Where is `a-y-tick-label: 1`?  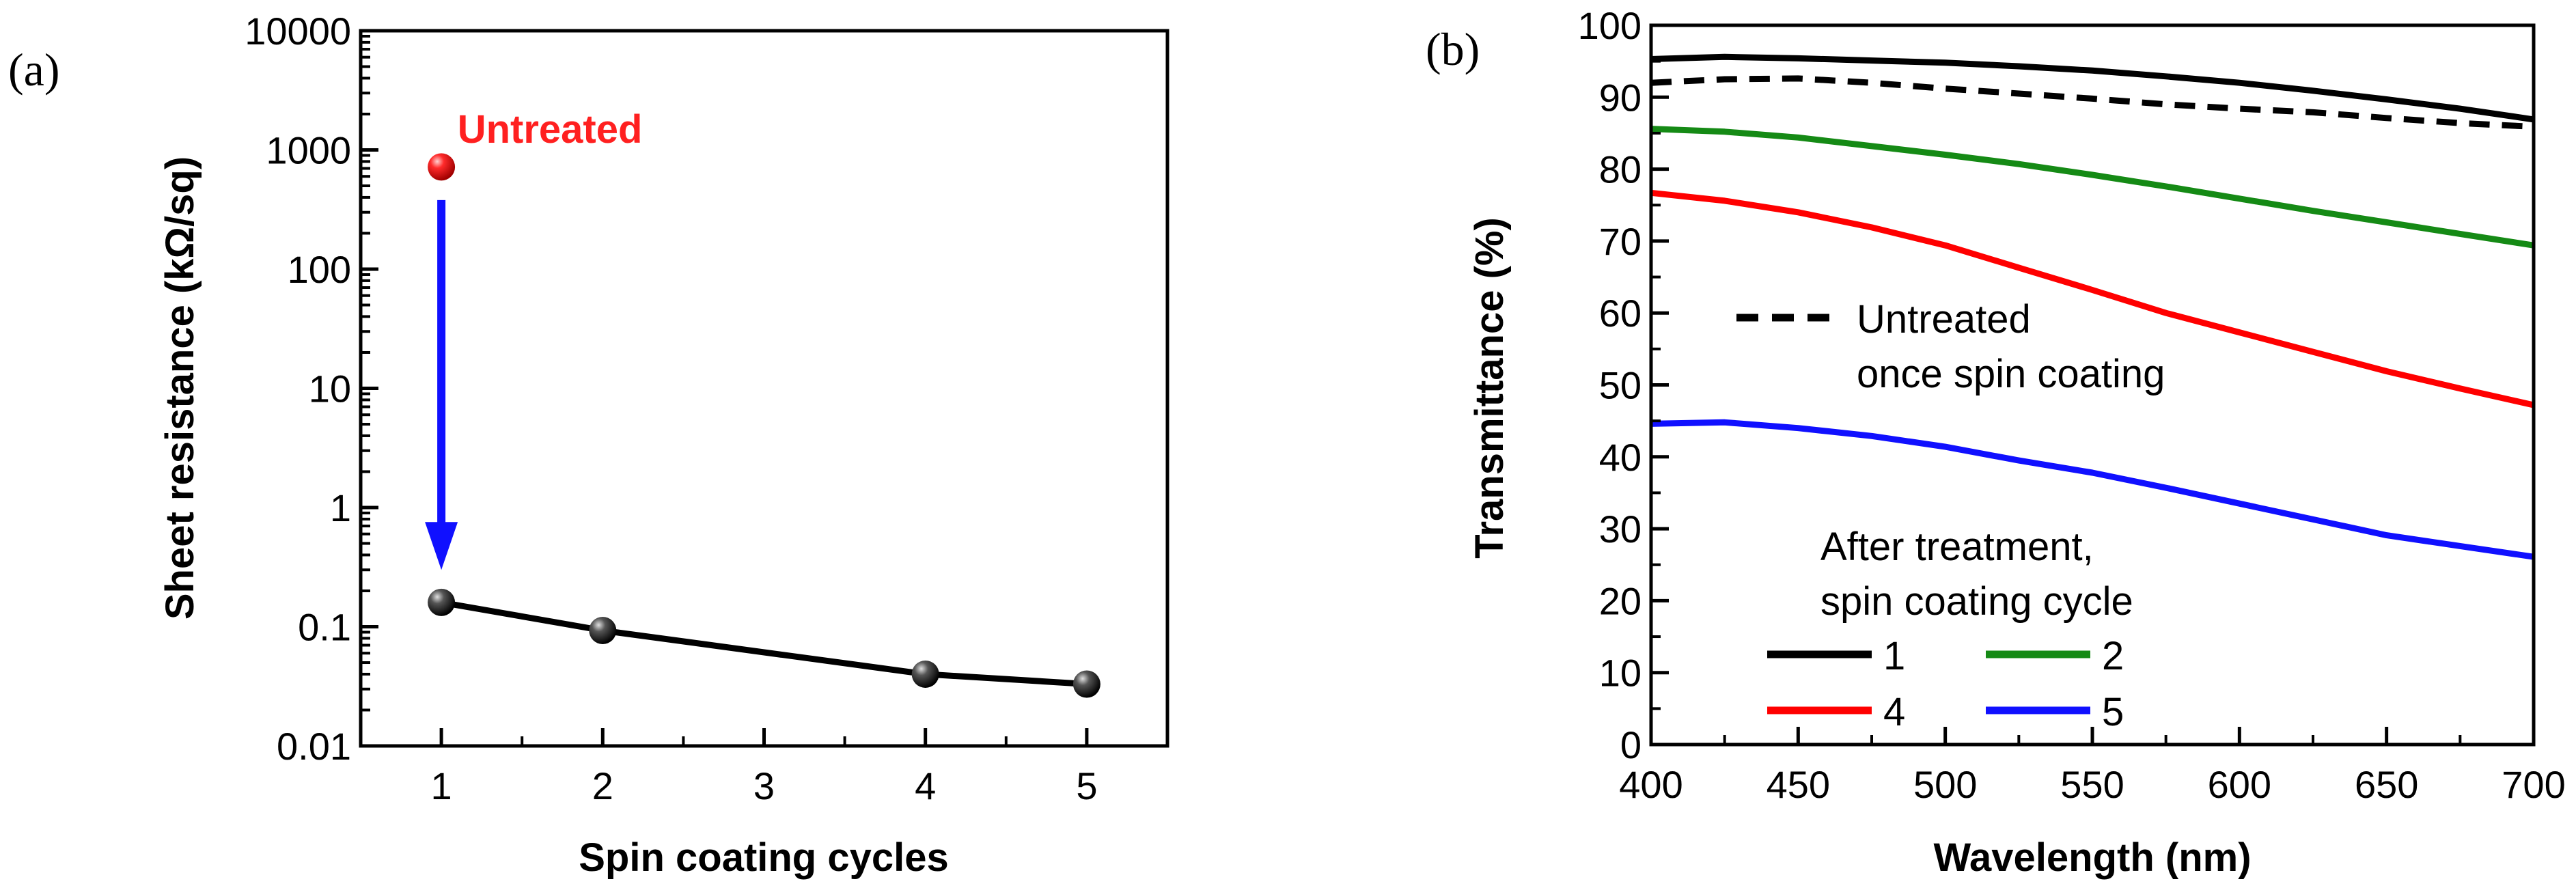
a-y-tick-label: 1 is located at coordinates (340, 507).